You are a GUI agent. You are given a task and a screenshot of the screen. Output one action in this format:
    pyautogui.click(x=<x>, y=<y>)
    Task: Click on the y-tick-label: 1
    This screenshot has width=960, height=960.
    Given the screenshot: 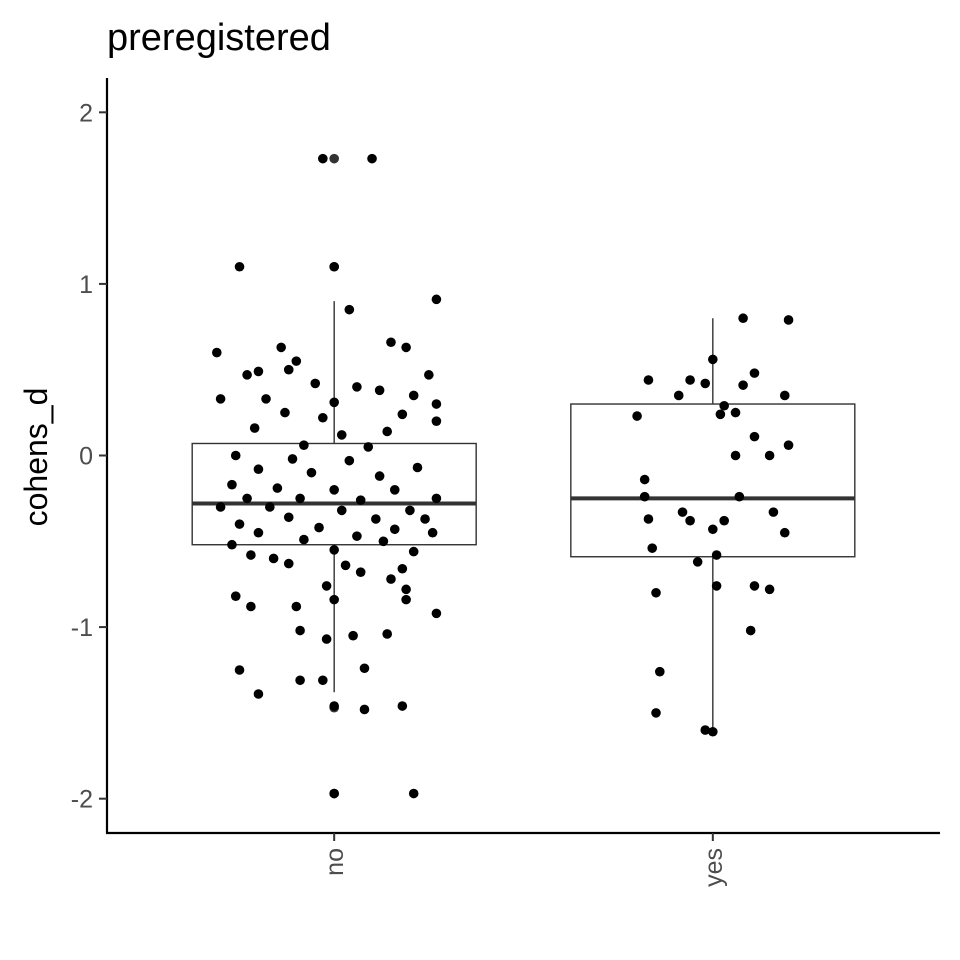 What is the action you would take?
    pyautogui.click(x=86, y=285)
    